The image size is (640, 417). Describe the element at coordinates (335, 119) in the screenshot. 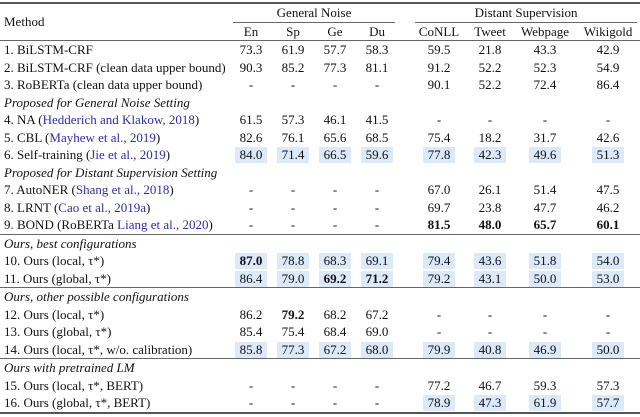

I see `value: 46.1` at that location.